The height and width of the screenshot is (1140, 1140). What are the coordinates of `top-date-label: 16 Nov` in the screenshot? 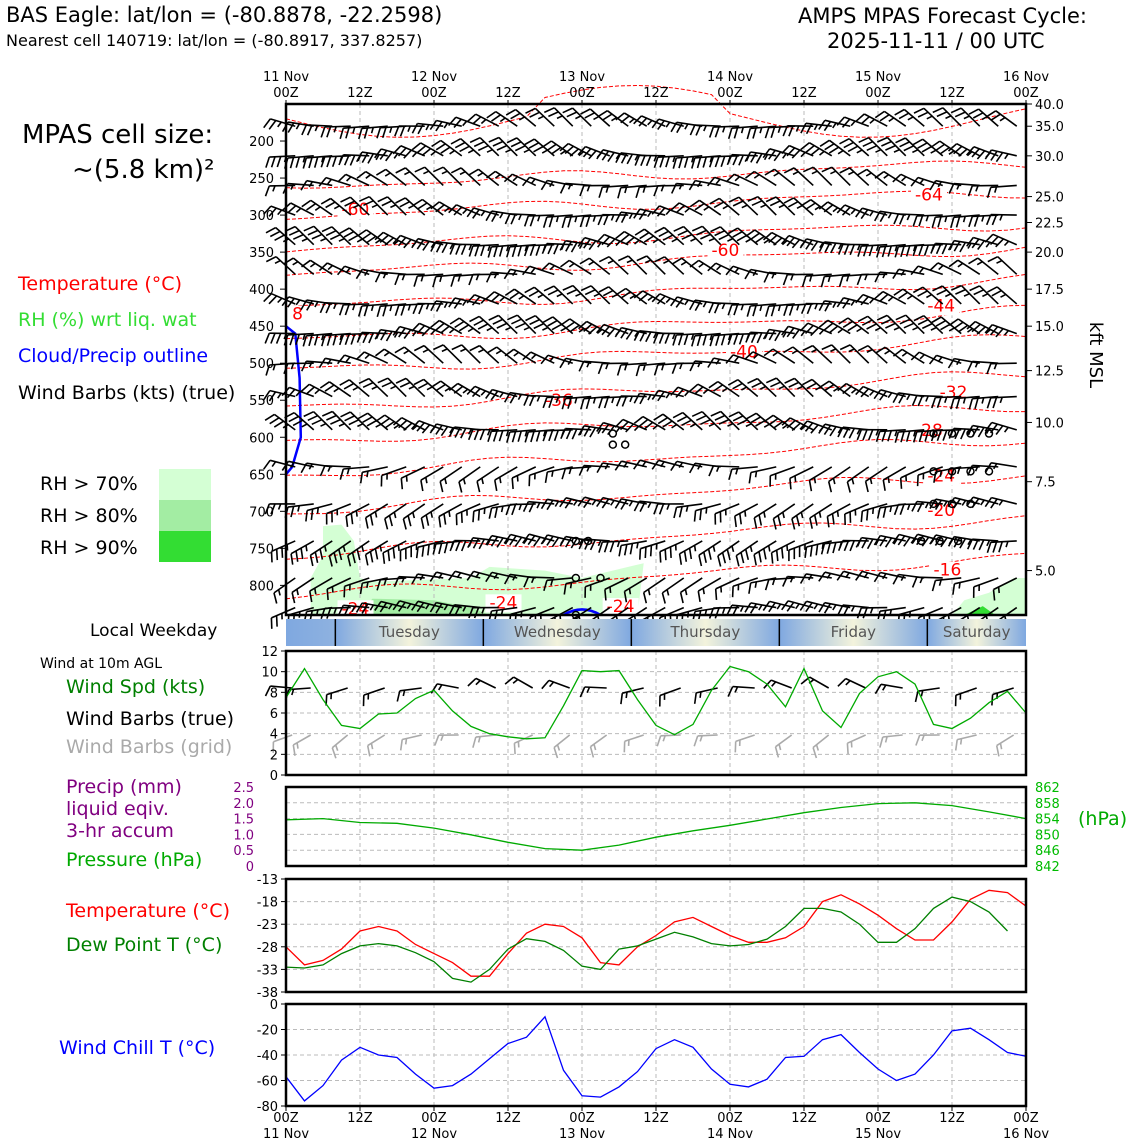 It's located at (1026, 77).